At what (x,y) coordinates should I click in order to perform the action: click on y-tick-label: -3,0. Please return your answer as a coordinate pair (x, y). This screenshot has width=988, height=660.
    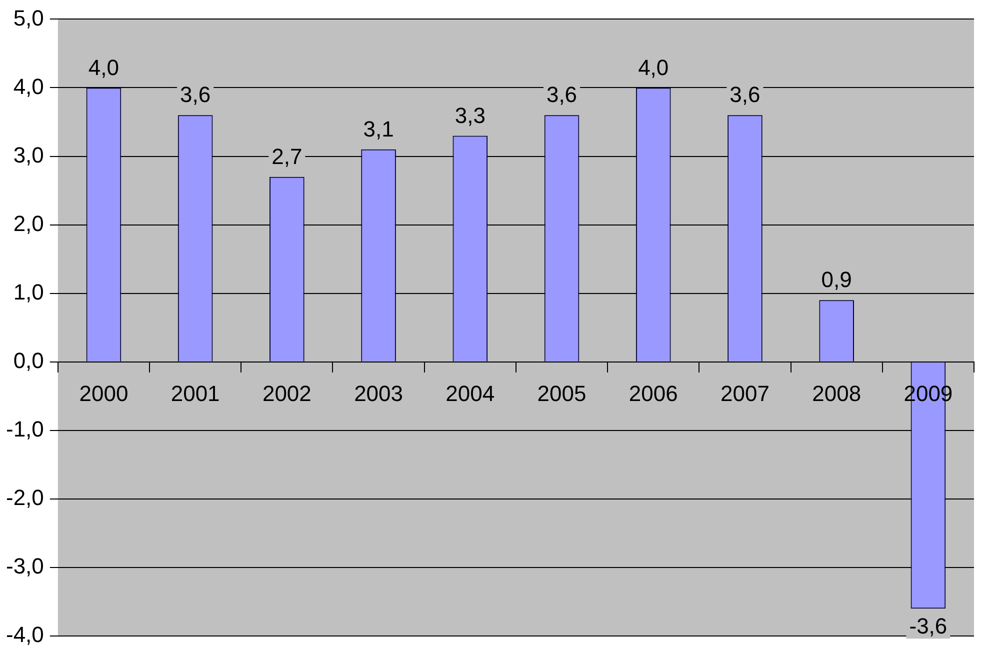
    Looking at the image, I should click on (25, 566).